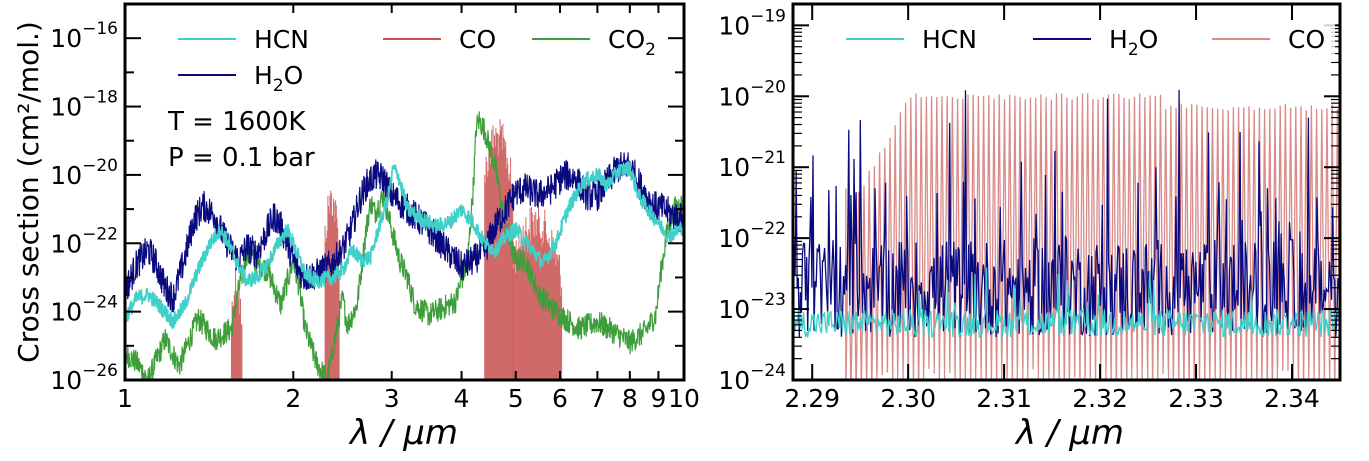  What do you see at coordinates (1100, 398) in the screenshot?
I see `right-x-tick-label: 2.32` at bounding box center [1100, 398].